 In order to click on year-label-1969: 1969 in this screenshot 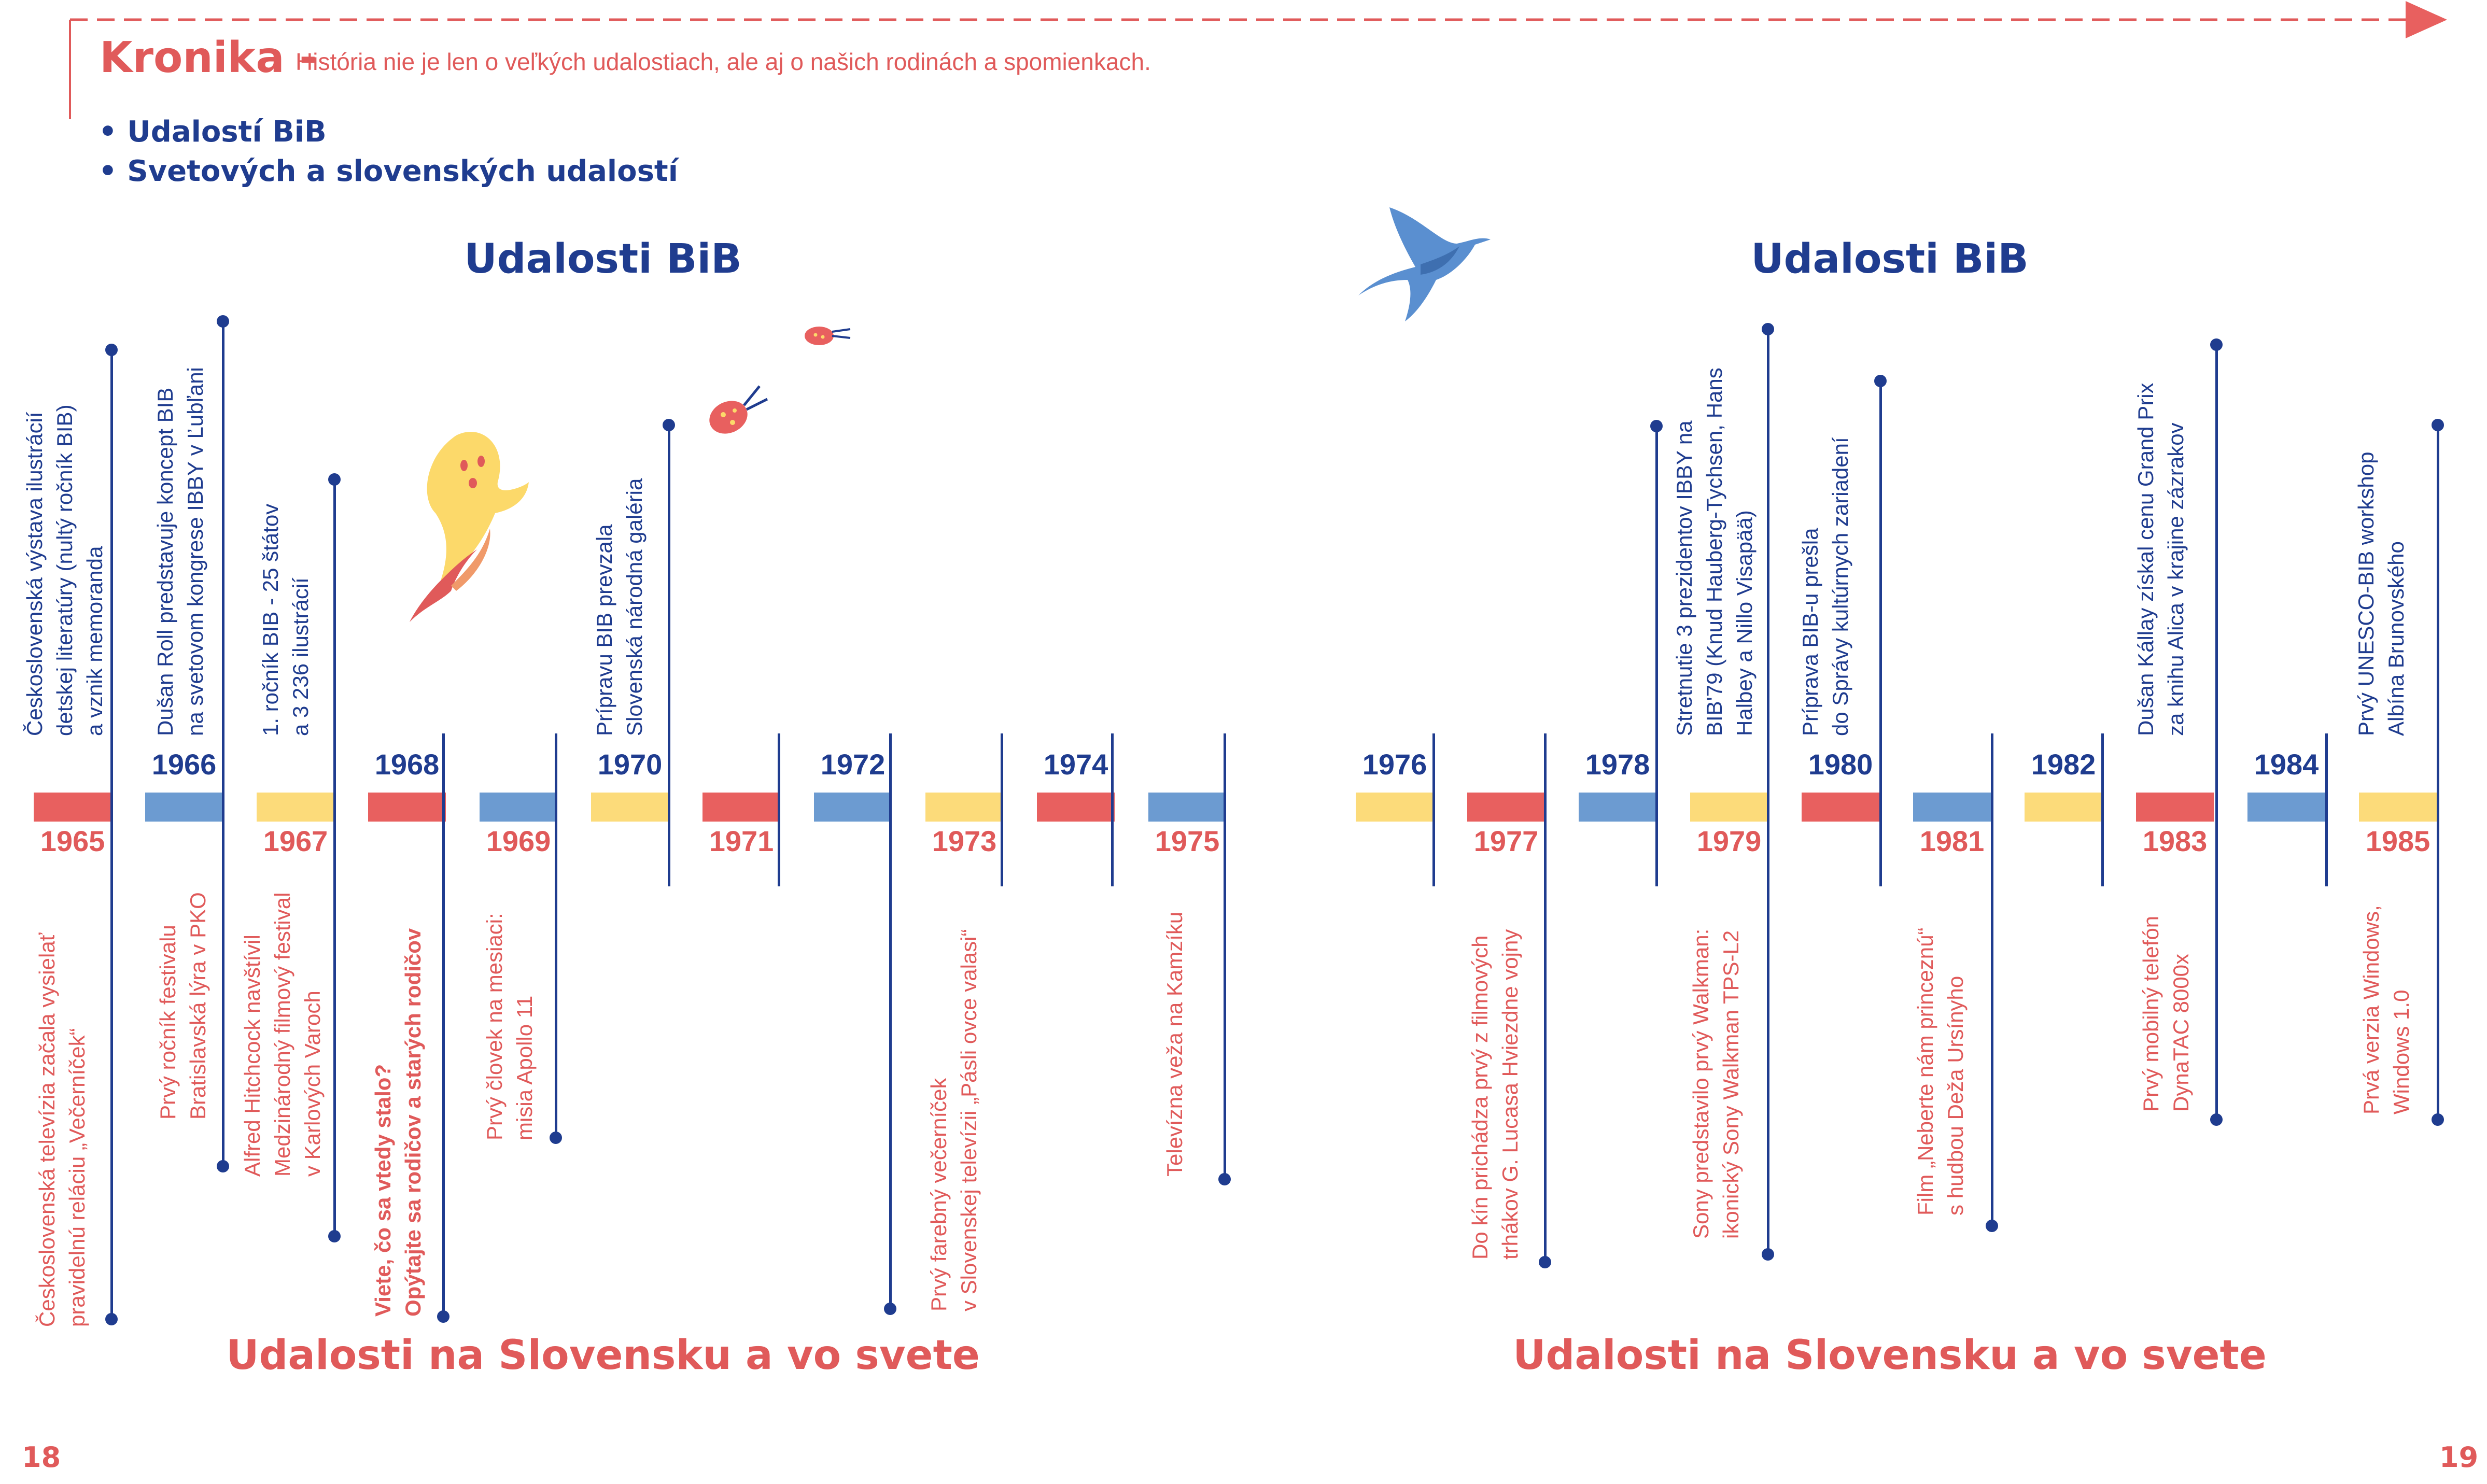, I will do `click(518, 841)`.